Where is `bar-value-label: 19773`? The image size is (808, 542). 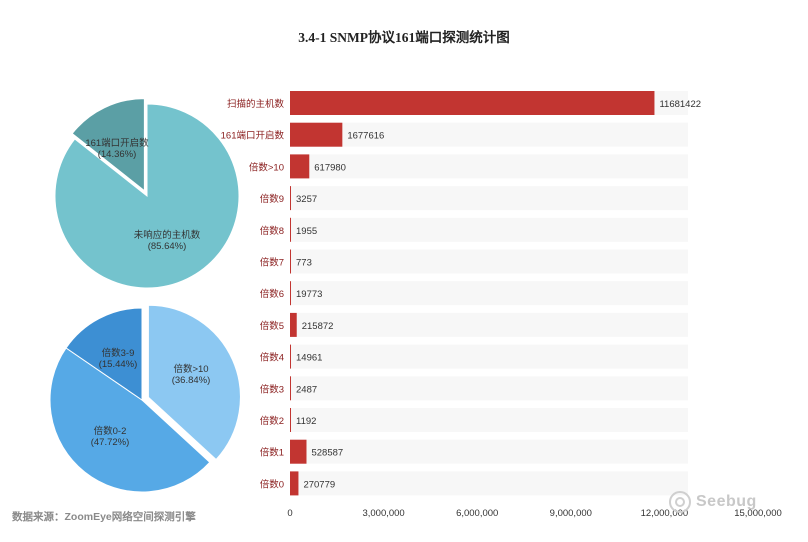 bar-value-label: 19773 is located at coordinates (309, 294).